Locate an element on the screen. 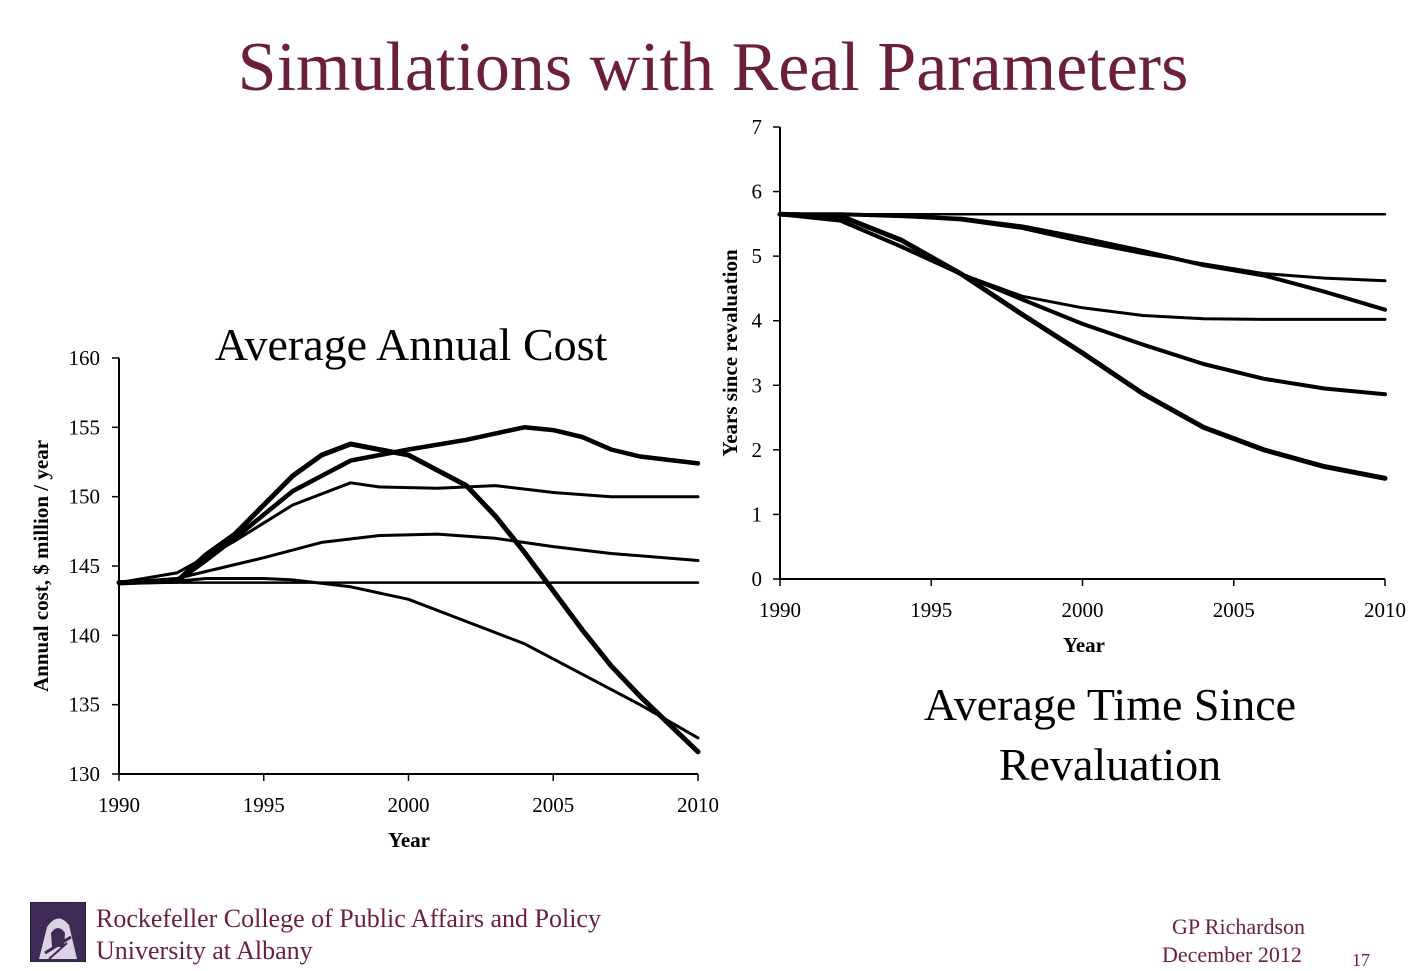  y-axis-title: Years since revaluation is located at coordinates (730, 353).